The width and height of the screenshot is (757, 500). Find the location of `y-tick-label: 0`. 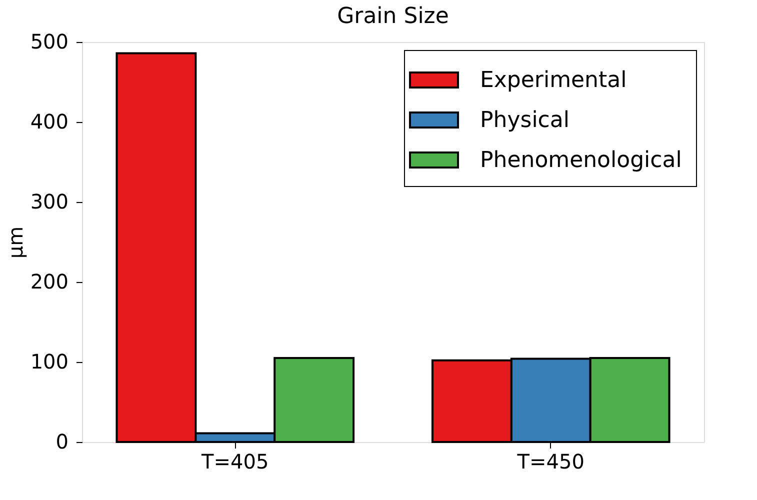

y-tick-label: 0 is located at coordinates (62, 442).